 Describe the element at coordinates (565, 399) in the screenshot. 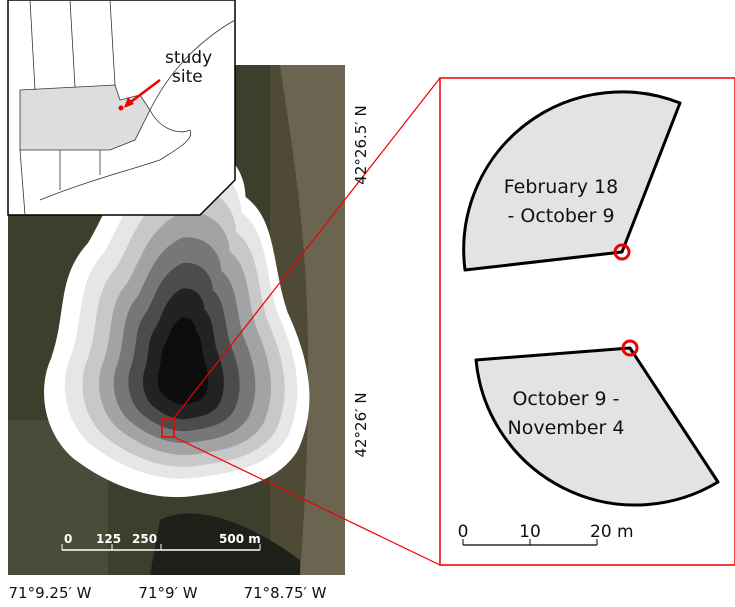

I see `sector-label: October 9 -` at that location.